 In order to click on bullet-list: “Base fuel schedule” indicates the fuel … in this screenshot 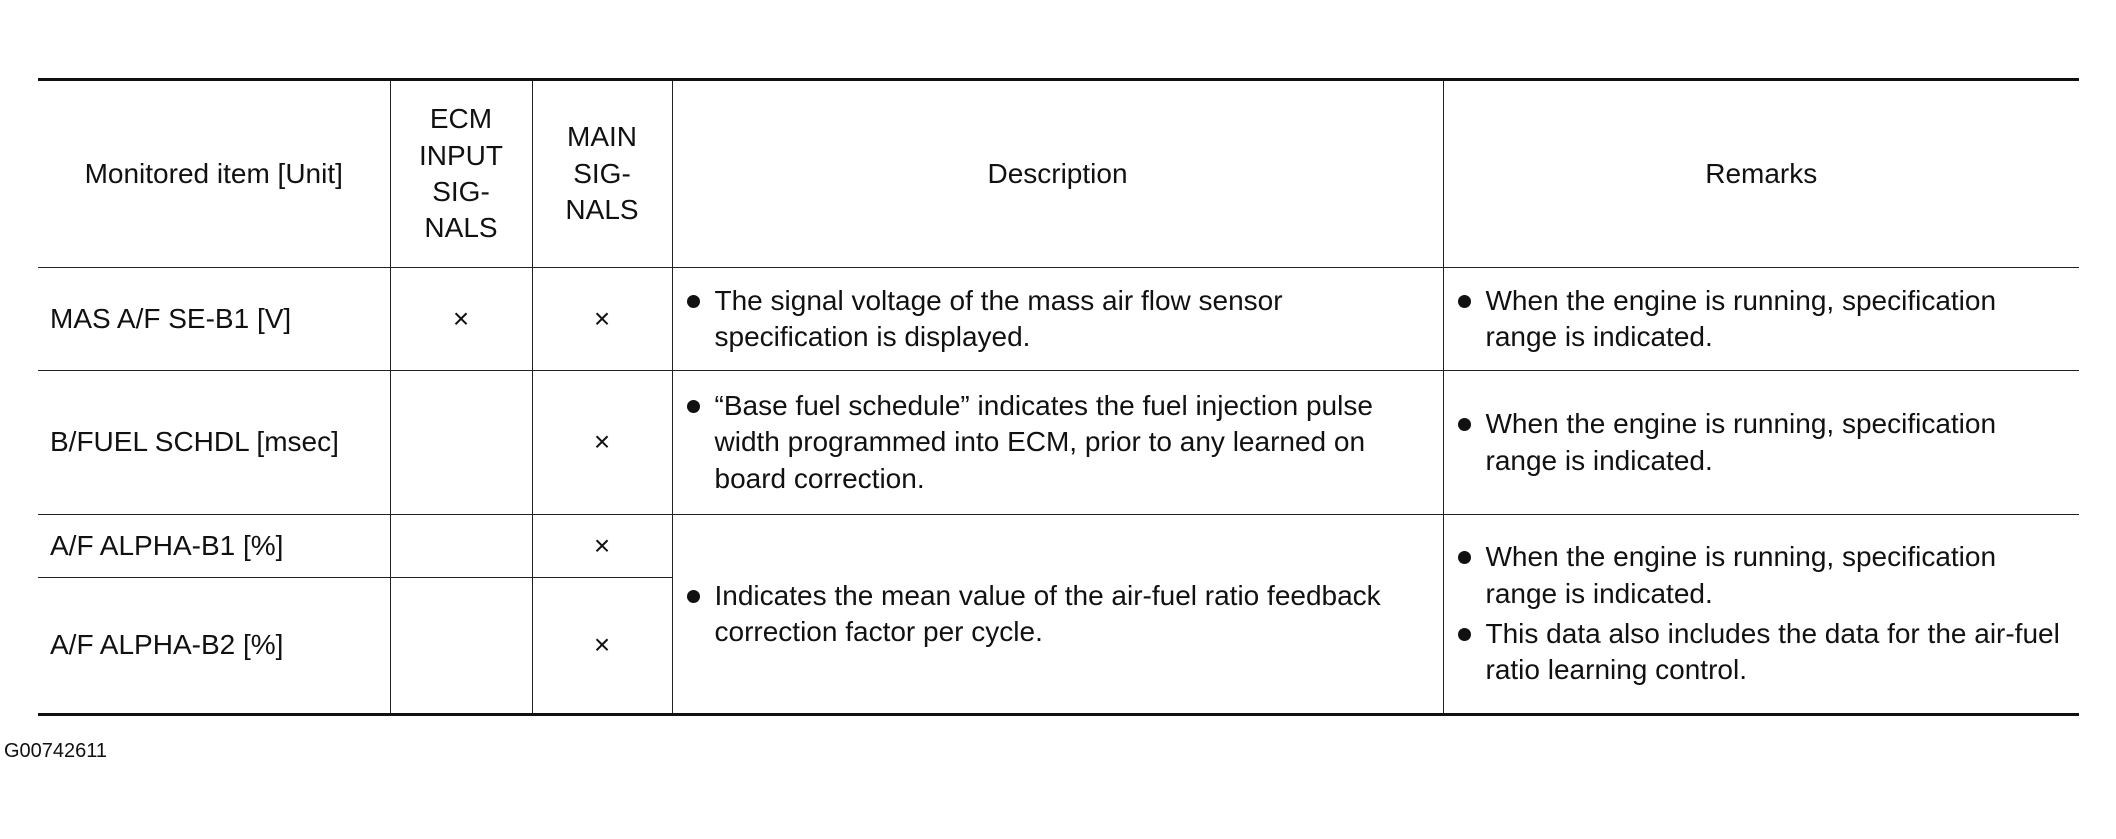, I will do `click(1058, 442)`.